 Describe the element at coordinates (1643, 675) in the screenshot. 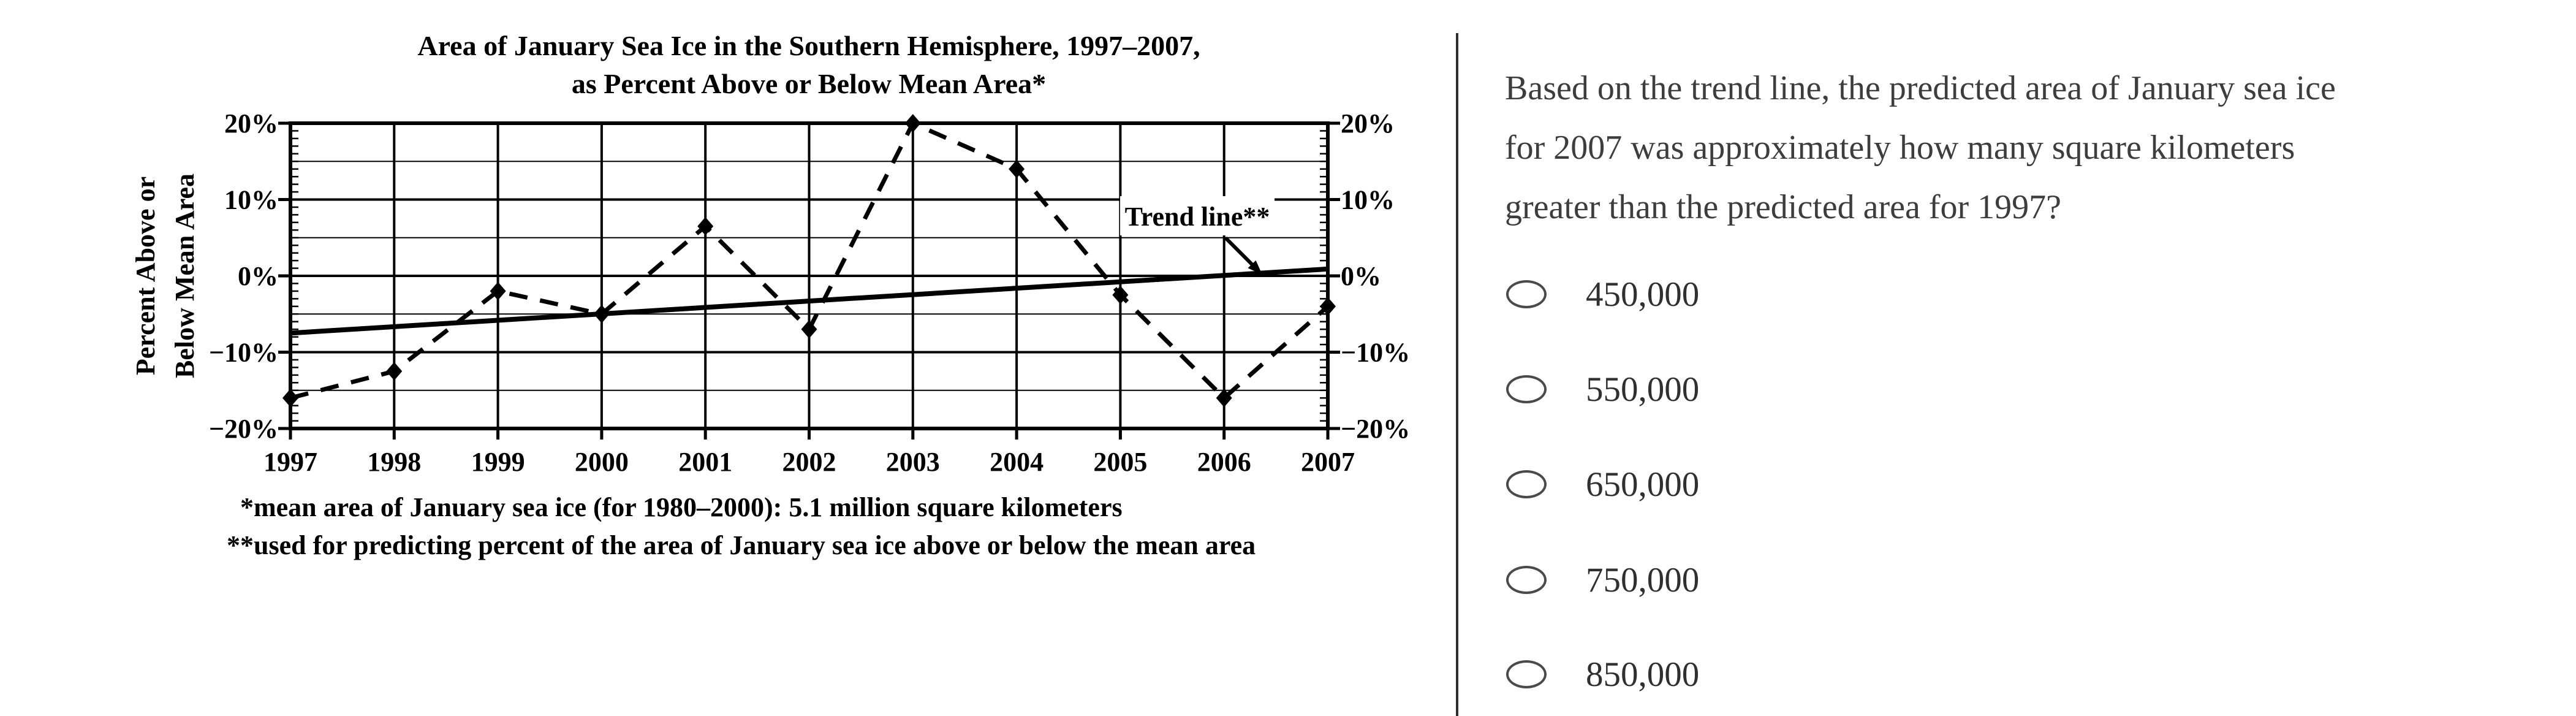

I see `option-label: 850,000` at that location.